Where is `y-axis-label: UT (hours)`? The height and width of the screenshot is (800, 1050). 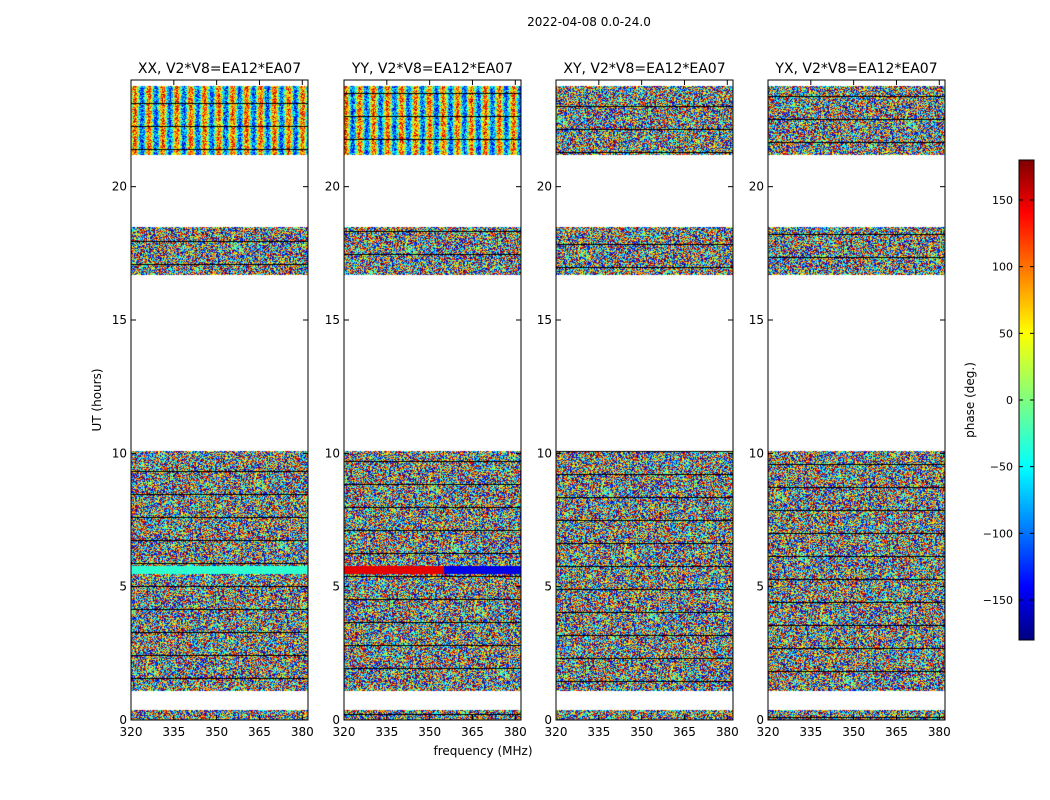 y-axis-label: UT (hours) is located at coordinates (97, 399).